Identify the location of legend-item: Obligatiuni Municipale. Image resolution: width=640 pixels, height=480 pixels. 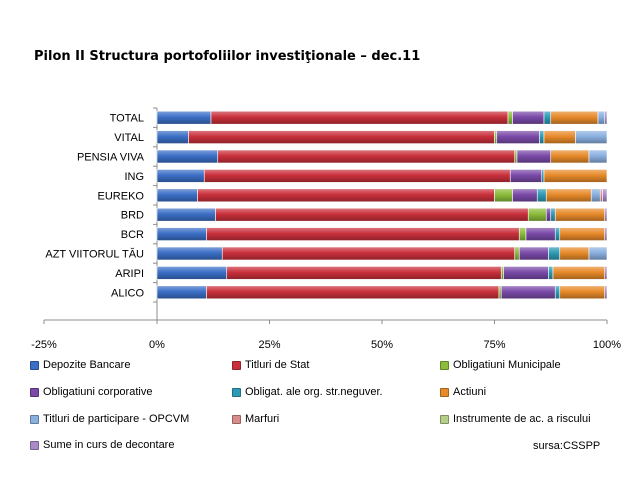
(500, 365).